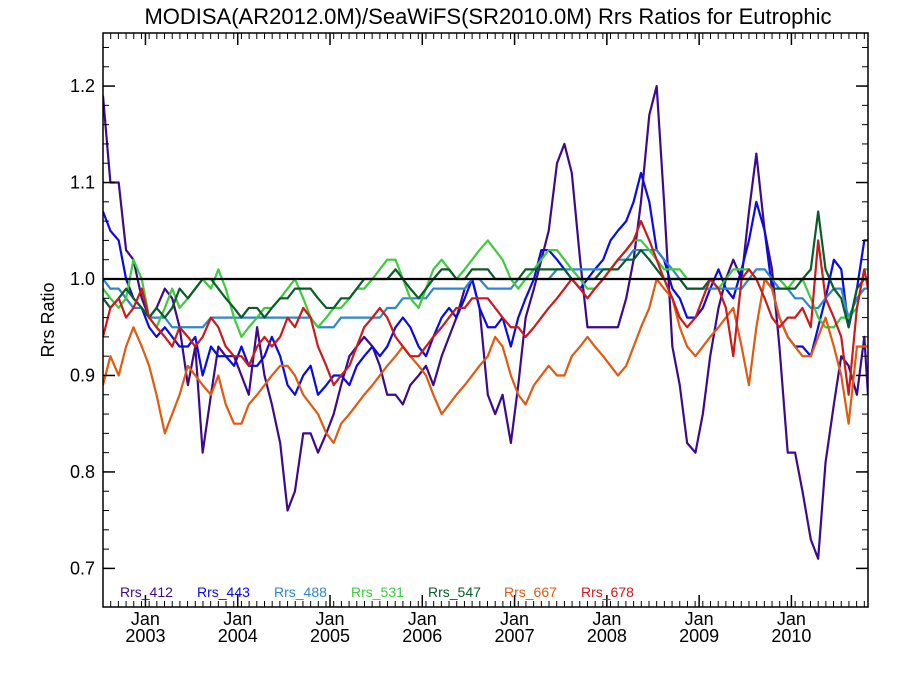  I want to click on legend-item-rrs-531: Rrs_531, so click(377, 592).